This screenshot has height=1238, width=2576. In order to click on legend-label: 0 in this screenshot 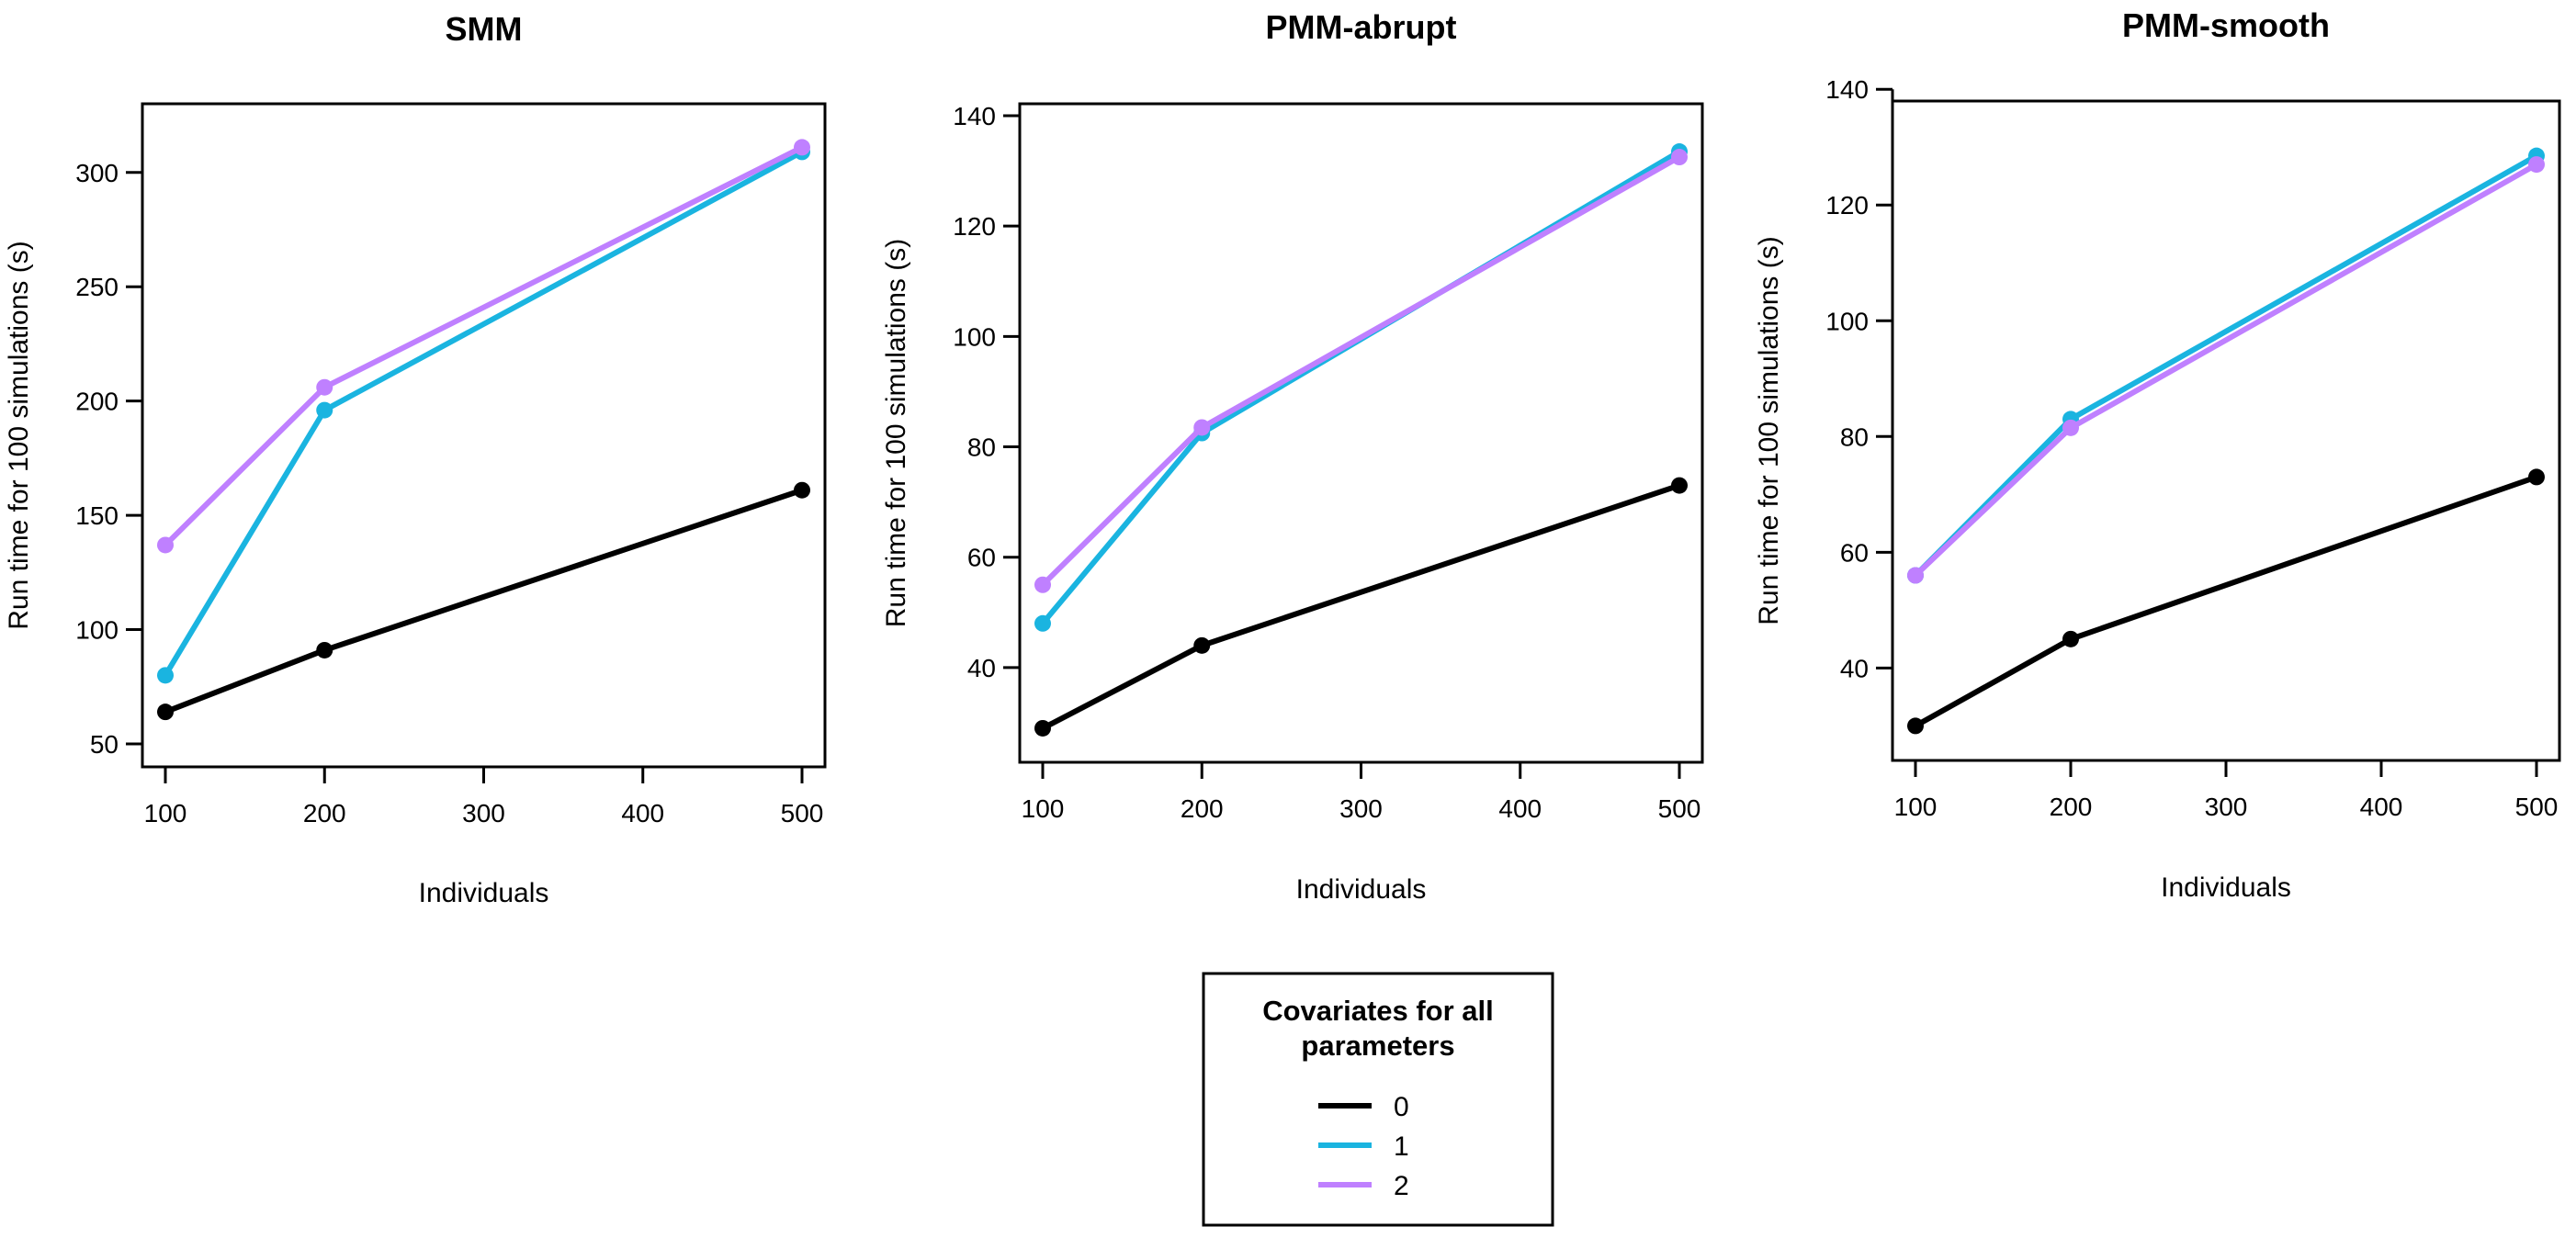, I will do `click(1401, 1107)`.